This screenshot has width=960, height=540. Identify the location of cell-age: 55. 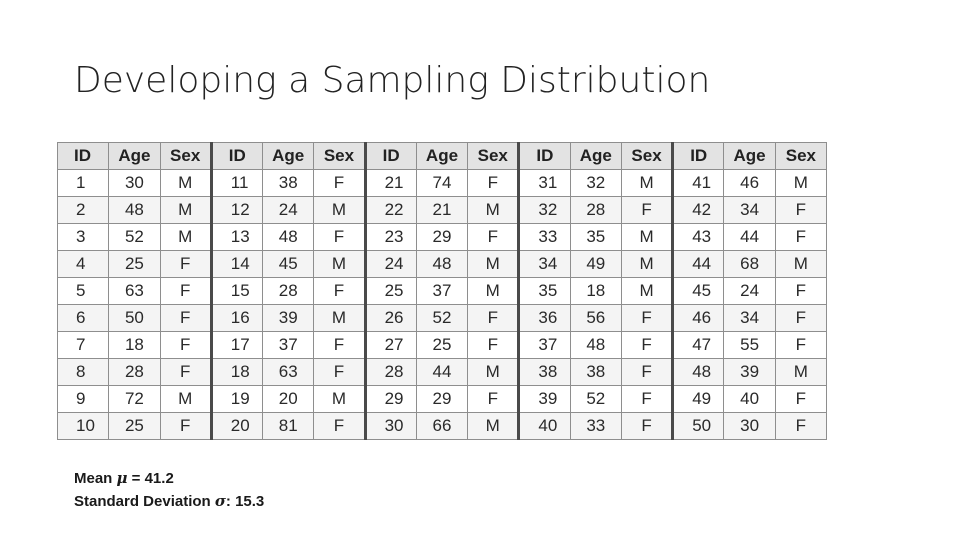
(749, 345).